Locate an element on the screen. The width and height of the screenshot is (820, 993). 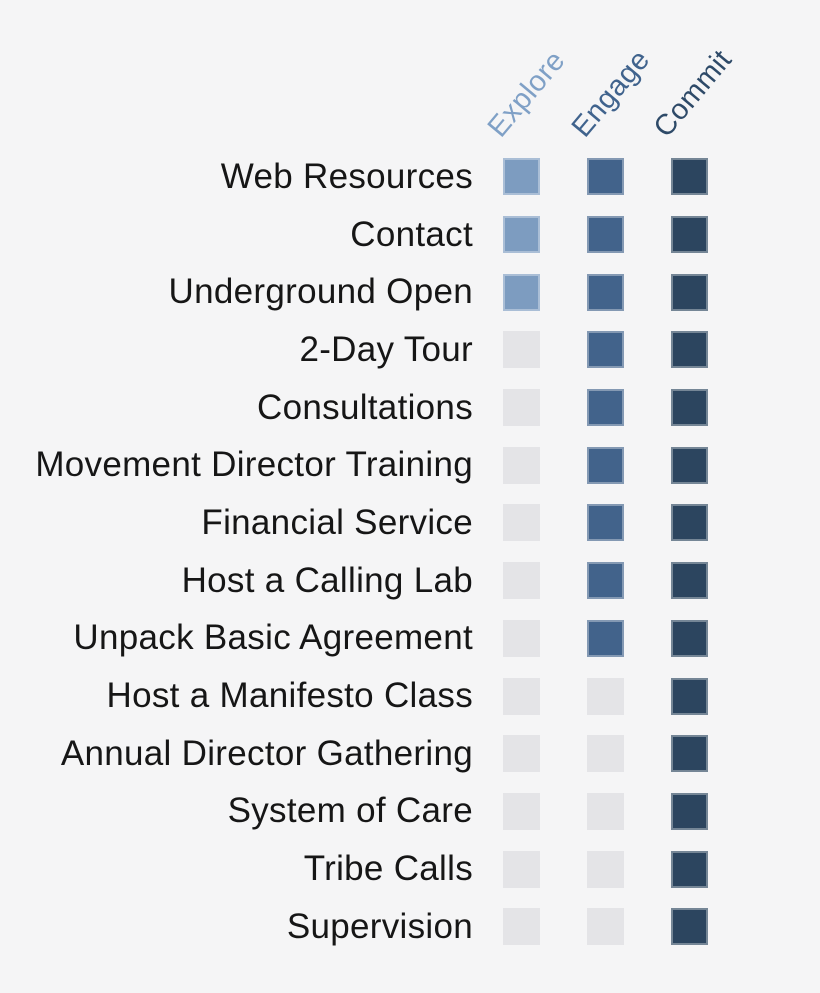
row-label: Unpack Basic Agreement is located at coordinates (273, 638).